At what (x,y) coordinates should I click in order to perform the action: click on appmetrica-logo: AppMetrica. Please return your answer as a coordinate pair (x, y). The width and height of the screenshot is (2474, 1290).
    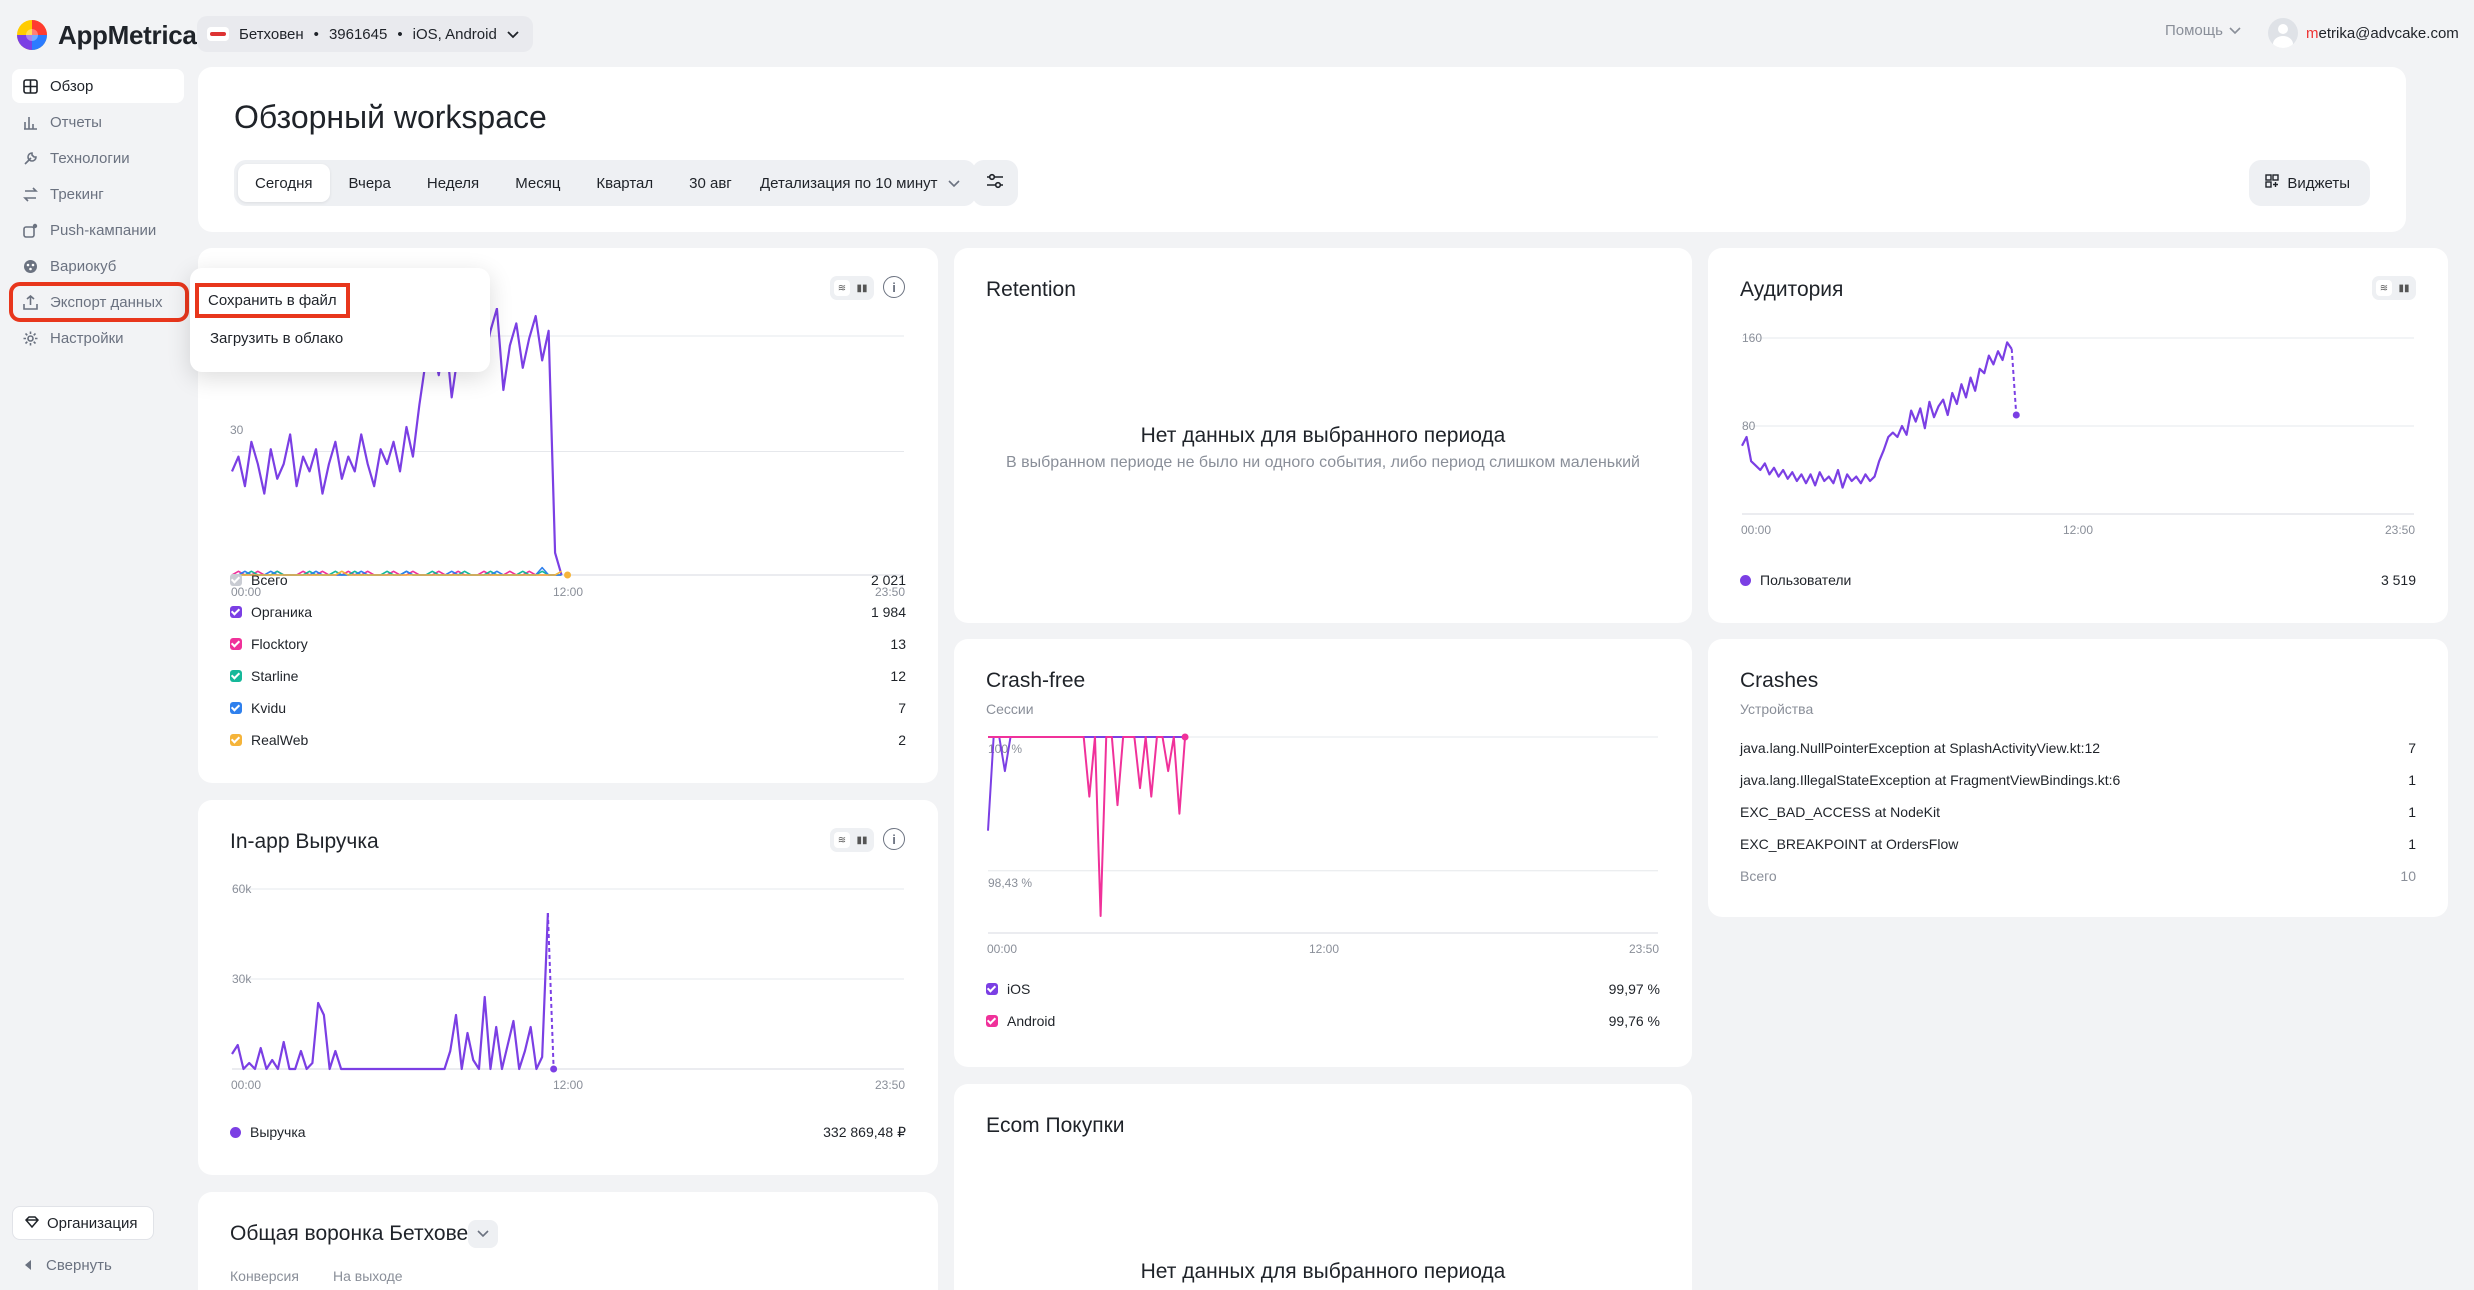
    Looking at the image, I should click on (106, 35).